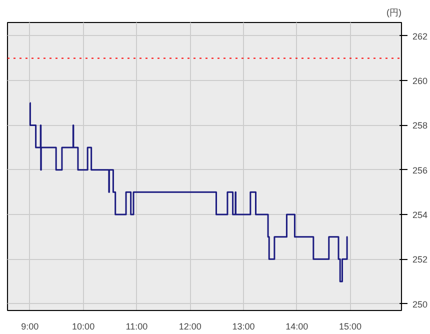 The width and height of the screenshot is (430, 334). Describe the element at coordinates (420, 125) in the screenshot. I see `y-tick-label: 258` at that location.